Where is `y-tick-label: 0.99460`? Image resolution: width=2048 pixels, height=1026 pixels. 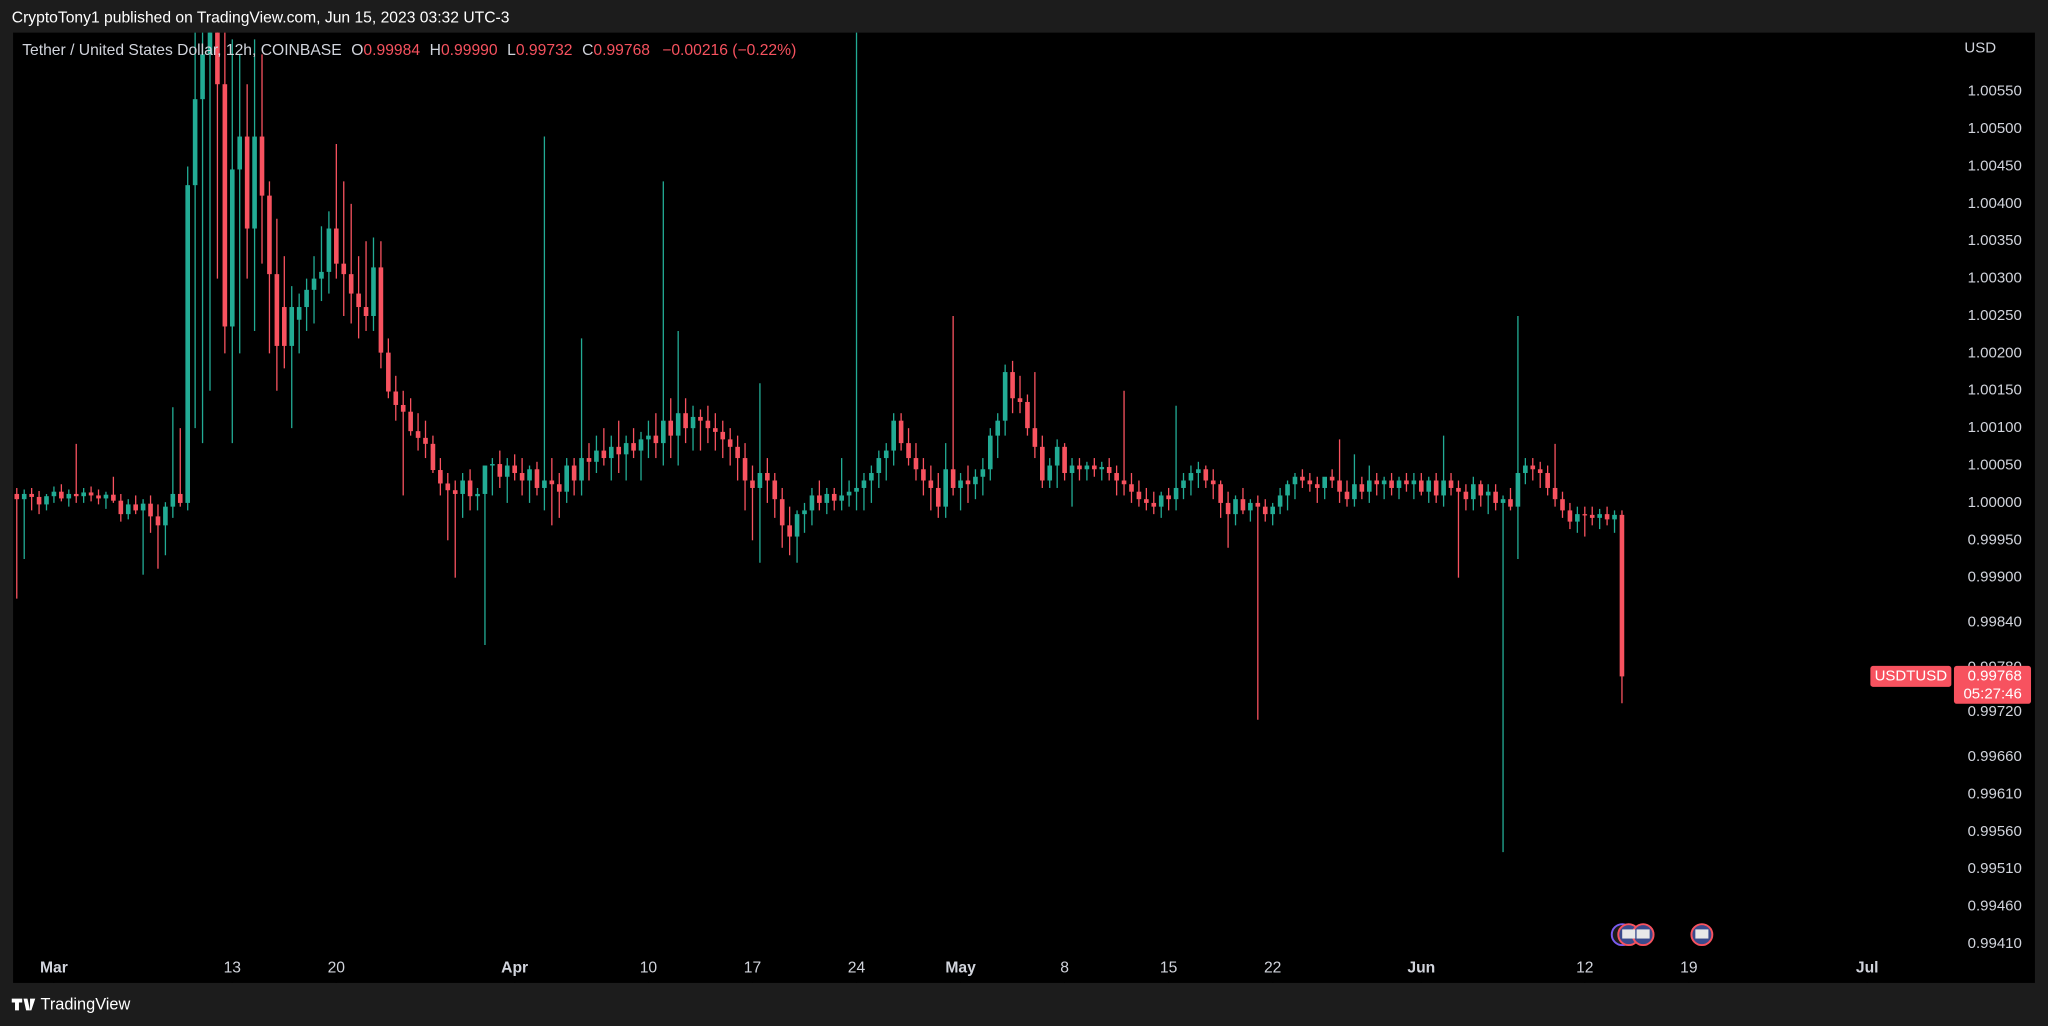
y-tick-label: 0.99460 is located at coordinates (1995, 906).